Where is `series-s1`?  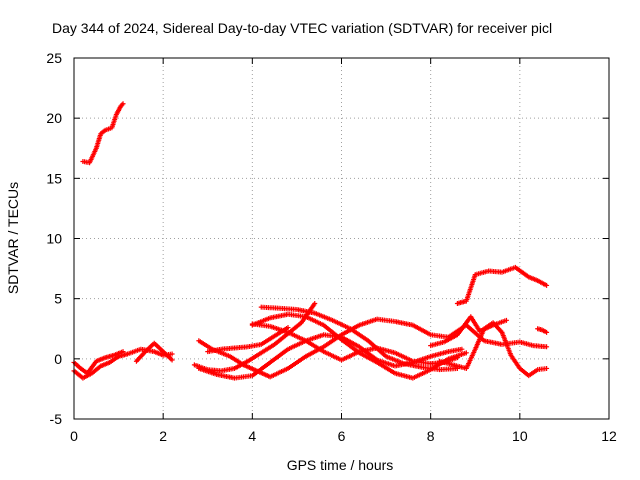
series-s1 is located at coordinates (103, 133).